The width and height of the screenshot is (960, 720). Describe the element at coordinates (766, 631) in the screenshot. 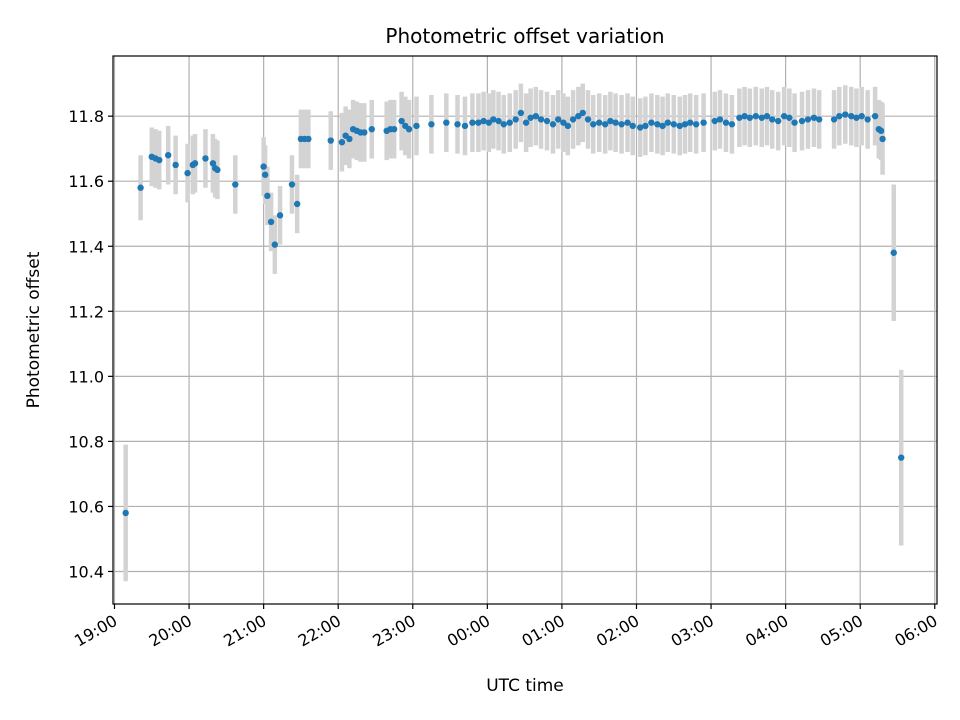

I see `x-tick-label: 04:00` at that location.